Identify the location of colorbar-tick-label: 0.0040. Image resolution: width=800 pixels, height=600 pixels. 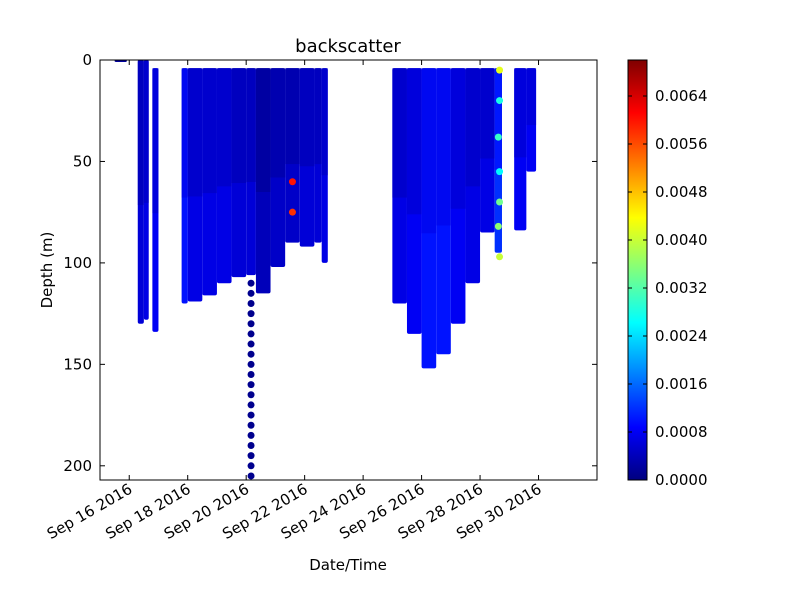
(681, 240).